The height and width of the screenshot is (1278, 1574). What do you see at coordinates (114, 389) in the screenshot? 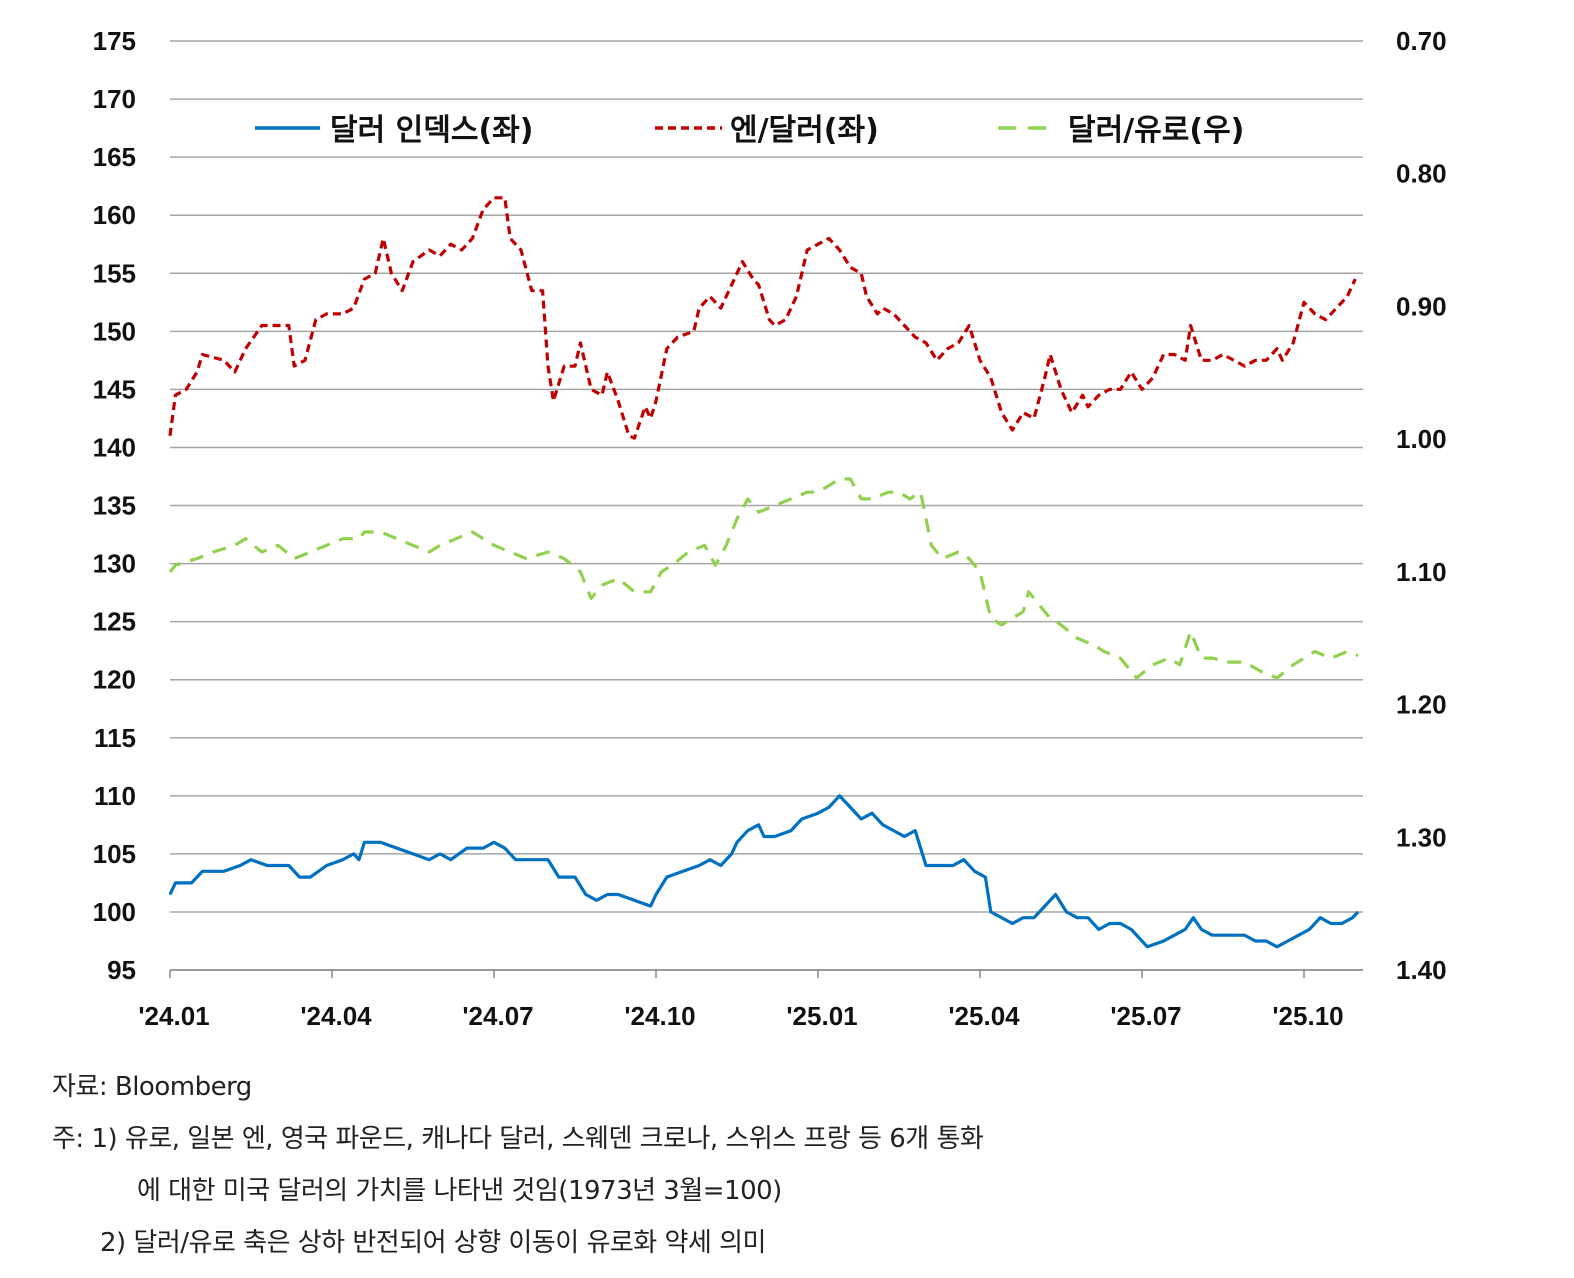
I see `left-axis-tick: 145` at bounding box center [114, 389].